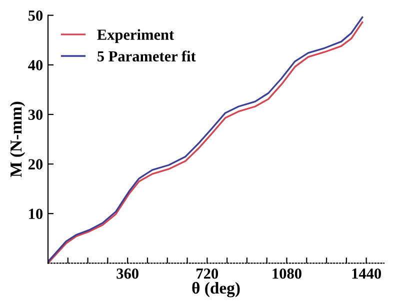 This screenshot has width=400, height=306. I want to click on y-tick-label: 30, so click(35, 115).